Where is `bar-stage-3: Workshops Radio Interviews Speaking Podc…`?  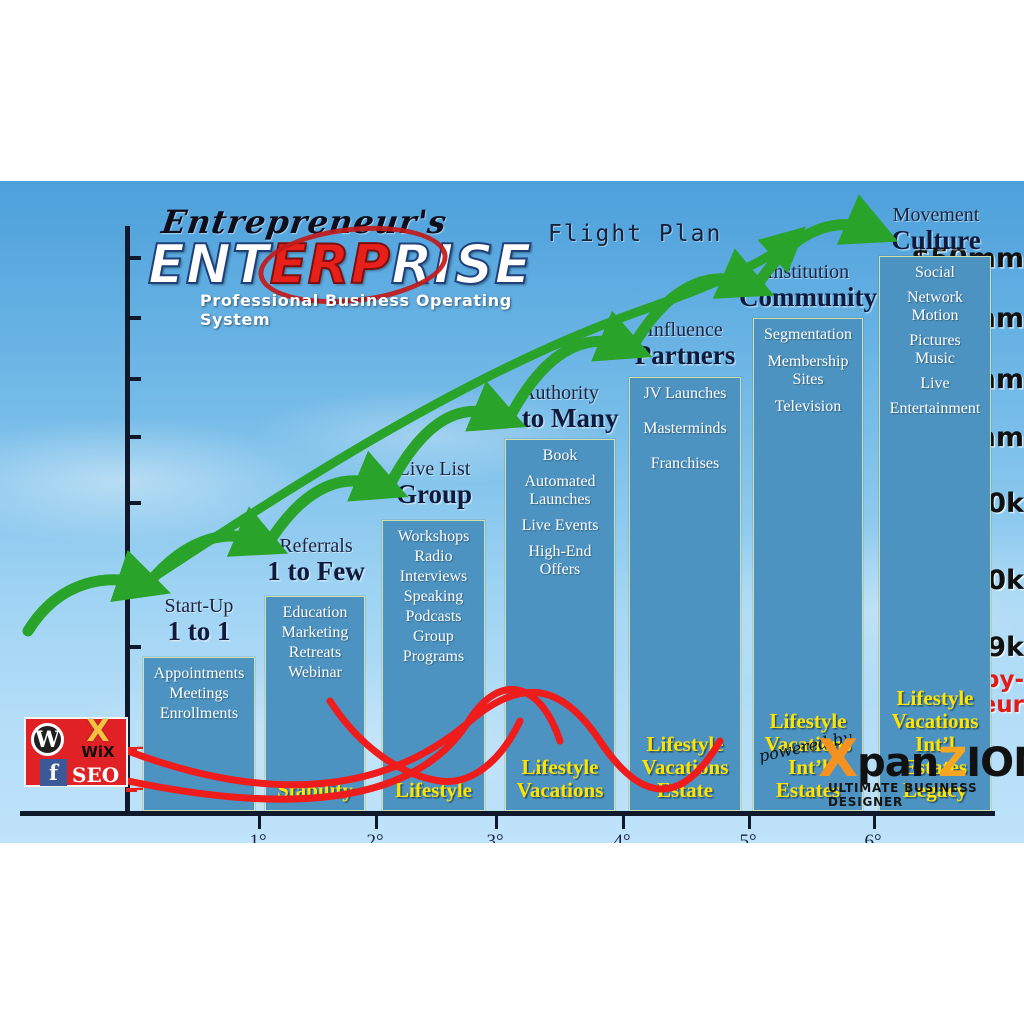 bar-stage-3: Workshops Radio Interviews Speaking Podc… is located at coordinates (433, 665).